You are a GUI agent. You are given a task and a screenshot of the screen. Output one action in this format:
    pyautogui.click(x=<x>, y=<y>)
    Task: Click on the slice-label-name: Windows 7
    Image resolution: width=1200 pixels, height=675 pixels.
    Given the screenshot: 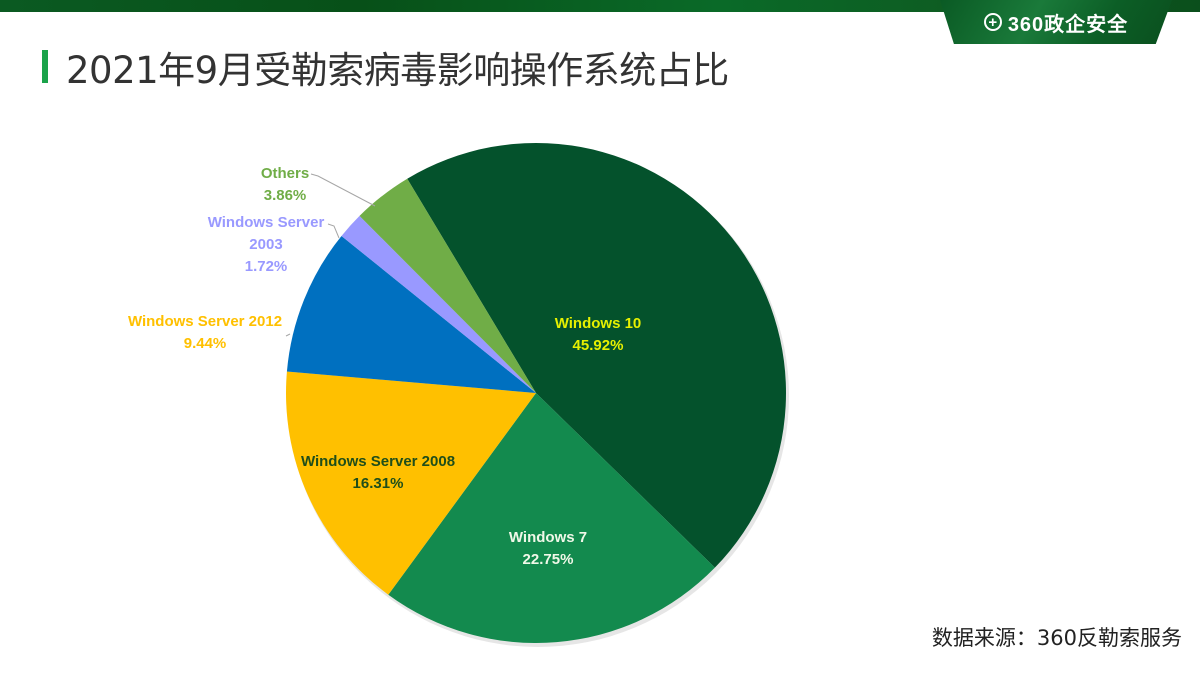 What is the action you would take?
    pyautogui.click(x=548, y=537)
    